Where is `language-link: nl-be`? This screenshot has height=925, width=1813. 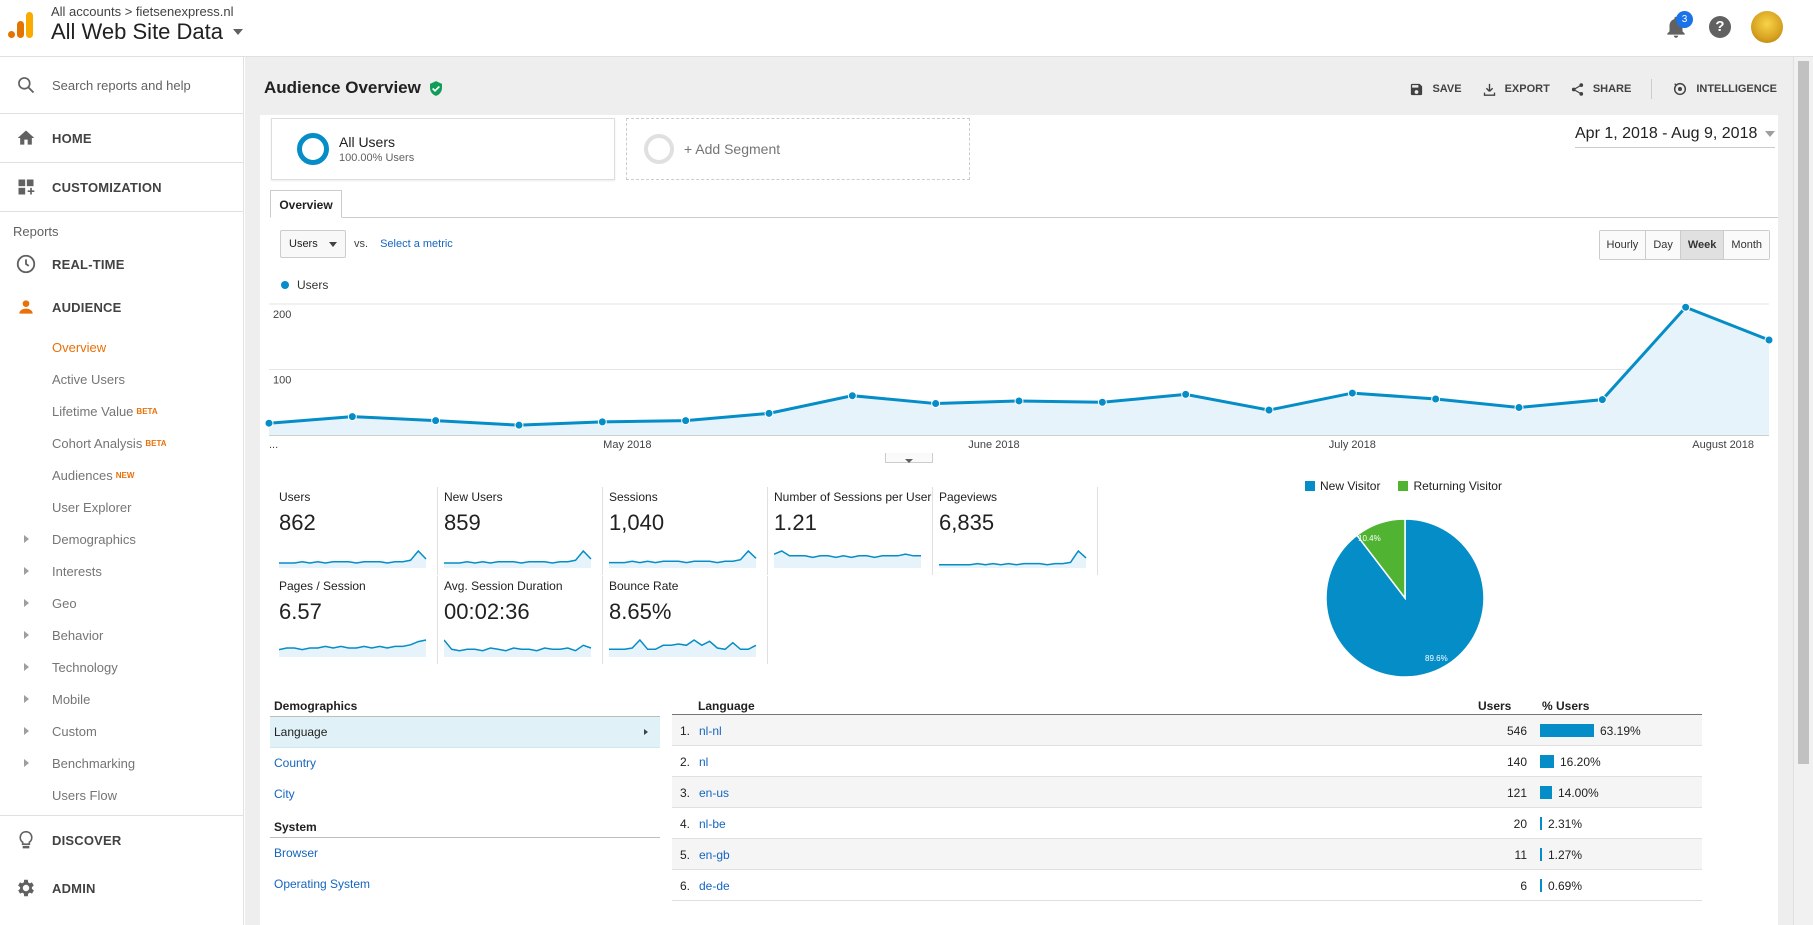 language-link: nl-be is located at coordinates (712, 824).